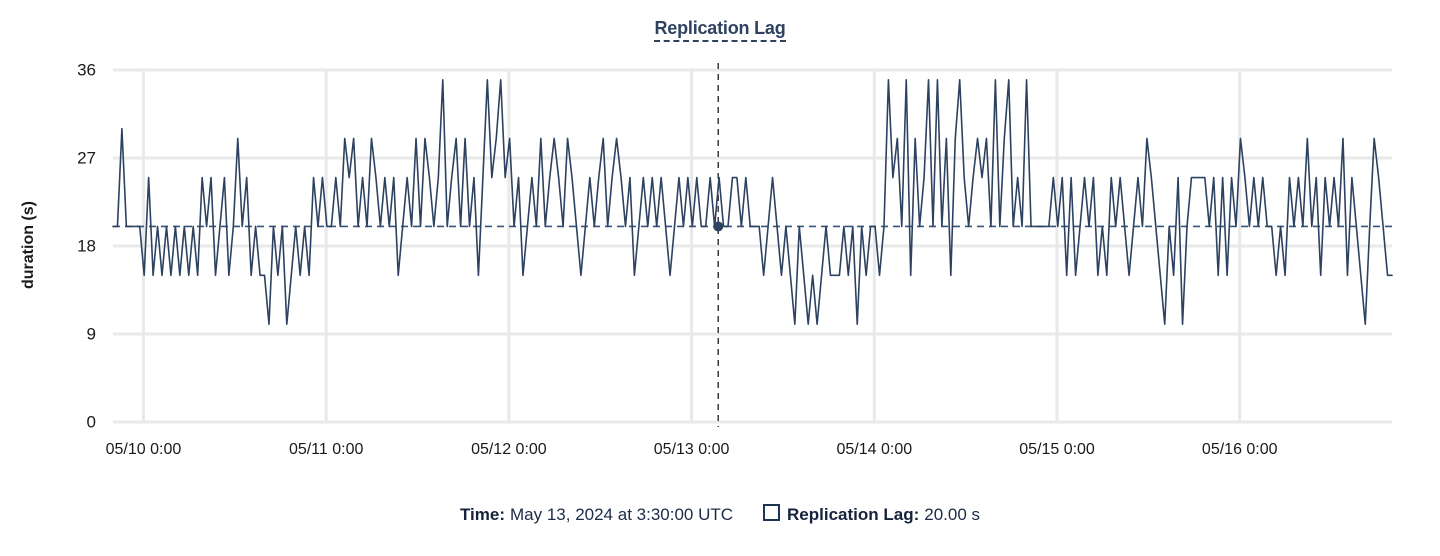  What do you see at coordinates (91, 421) in the screenshot?
I see `svg-text: 0` at bounding box center [91, 421].